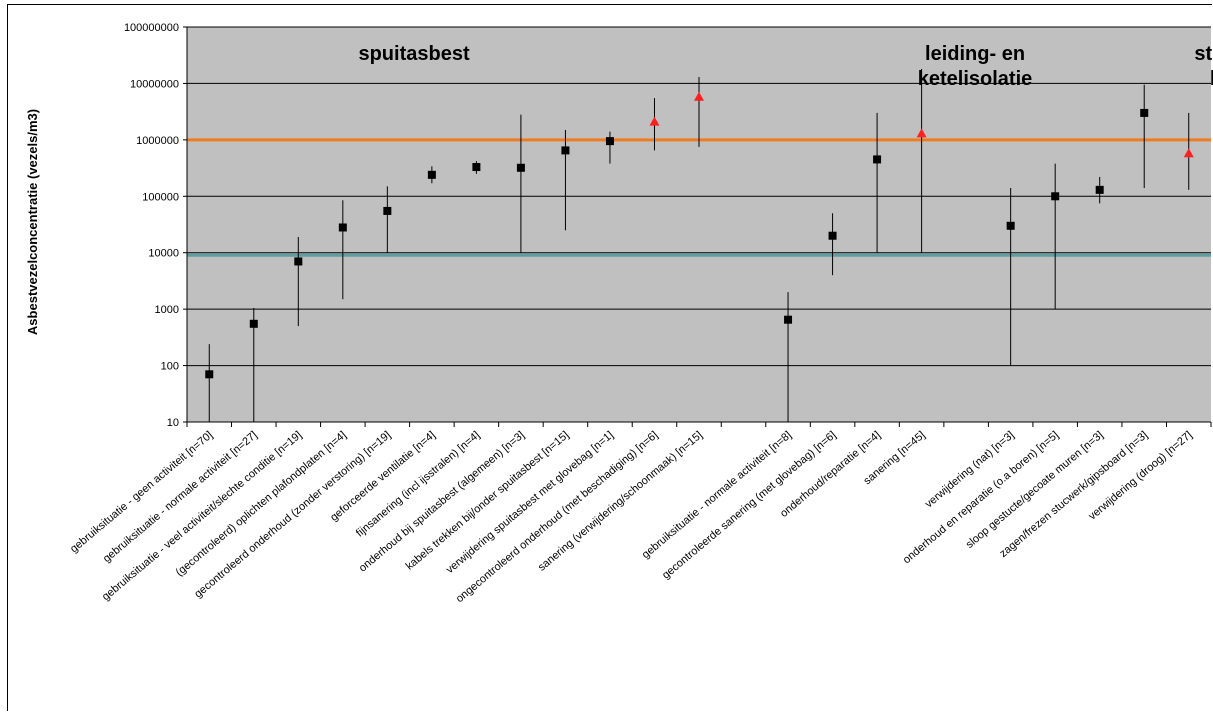 Image resolution: width=1213 pixels, height=716 pixels. I want to click on y-tick-label: 100, so click(170, 367).